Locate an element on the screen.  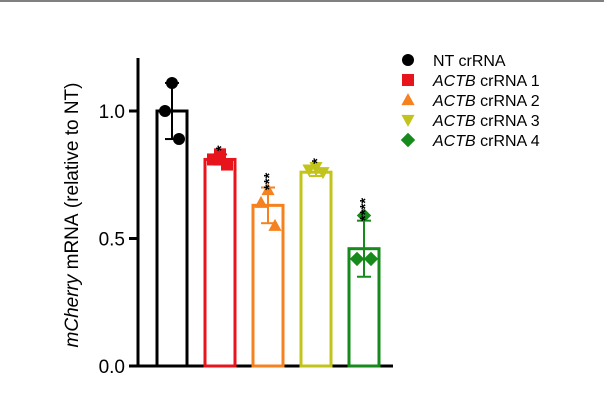
y-axis-title-italic: mCherry is located at coordinates (72, 310).